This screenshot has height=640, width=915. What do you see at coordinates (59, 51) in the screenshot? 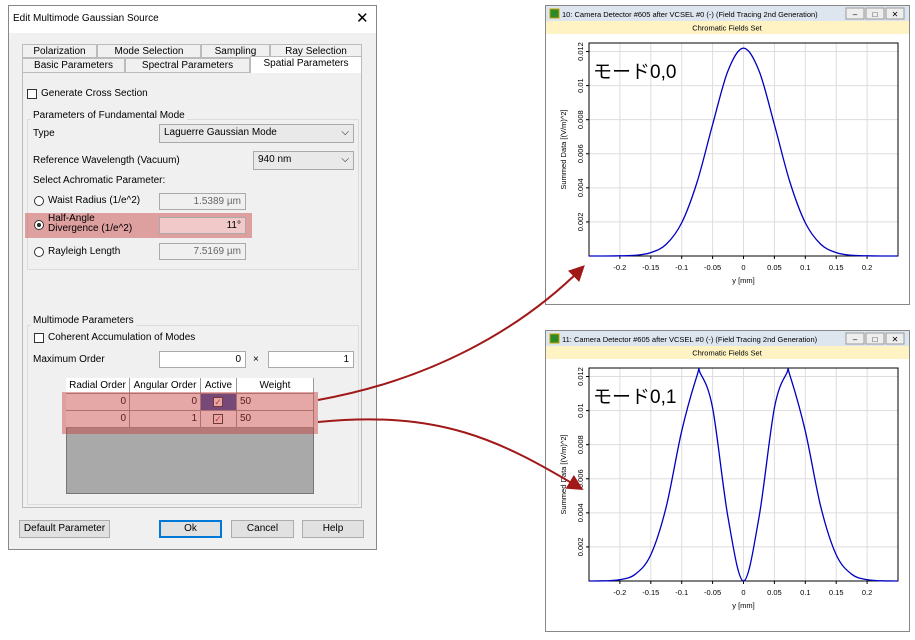
I see `tab: Polarization` at bounding box center [59, 51].